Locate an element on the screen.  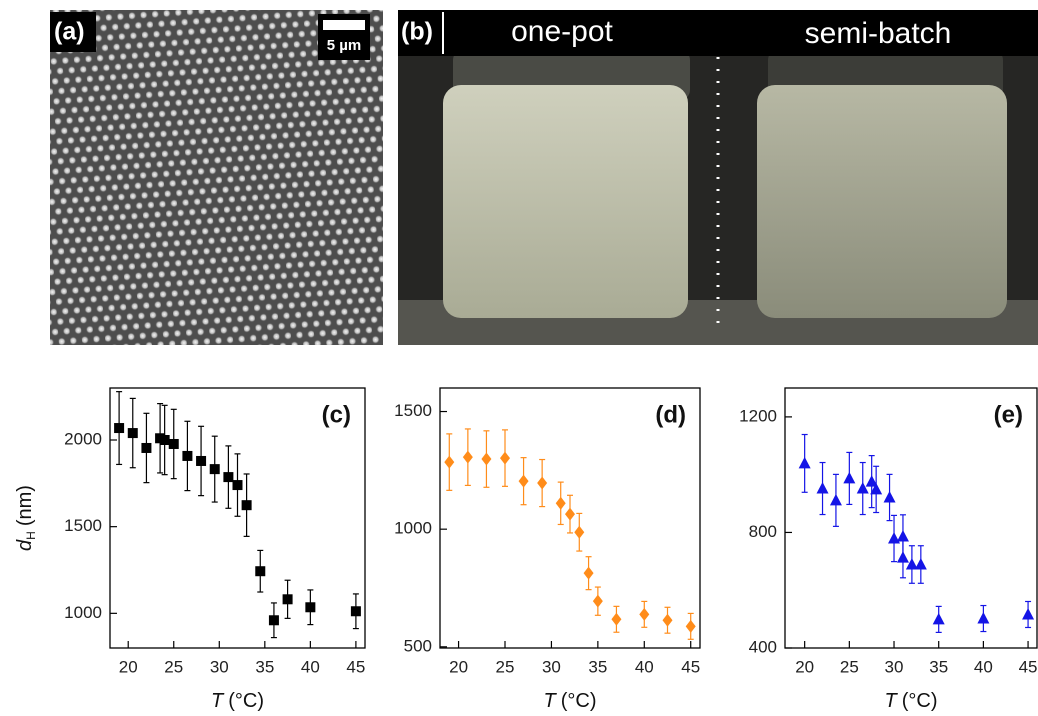
caption: one-pot is located at coordinates (562, 31).